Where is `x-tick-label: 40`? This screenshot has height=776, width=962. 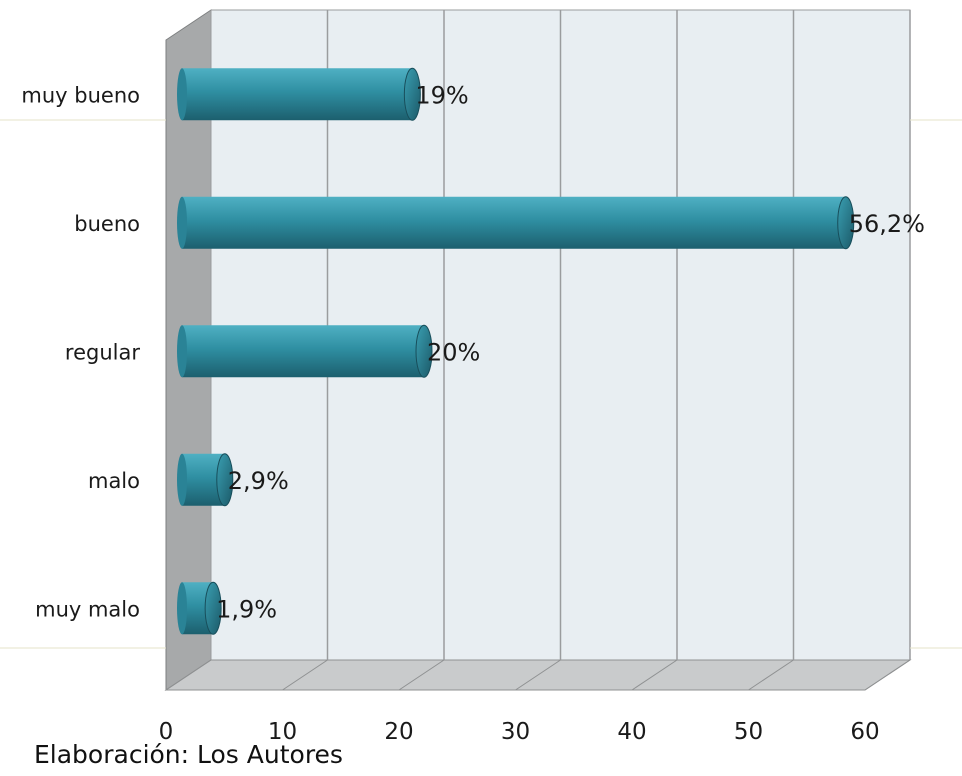
x-tick-label: 40 is located at coordinates (631, 732).